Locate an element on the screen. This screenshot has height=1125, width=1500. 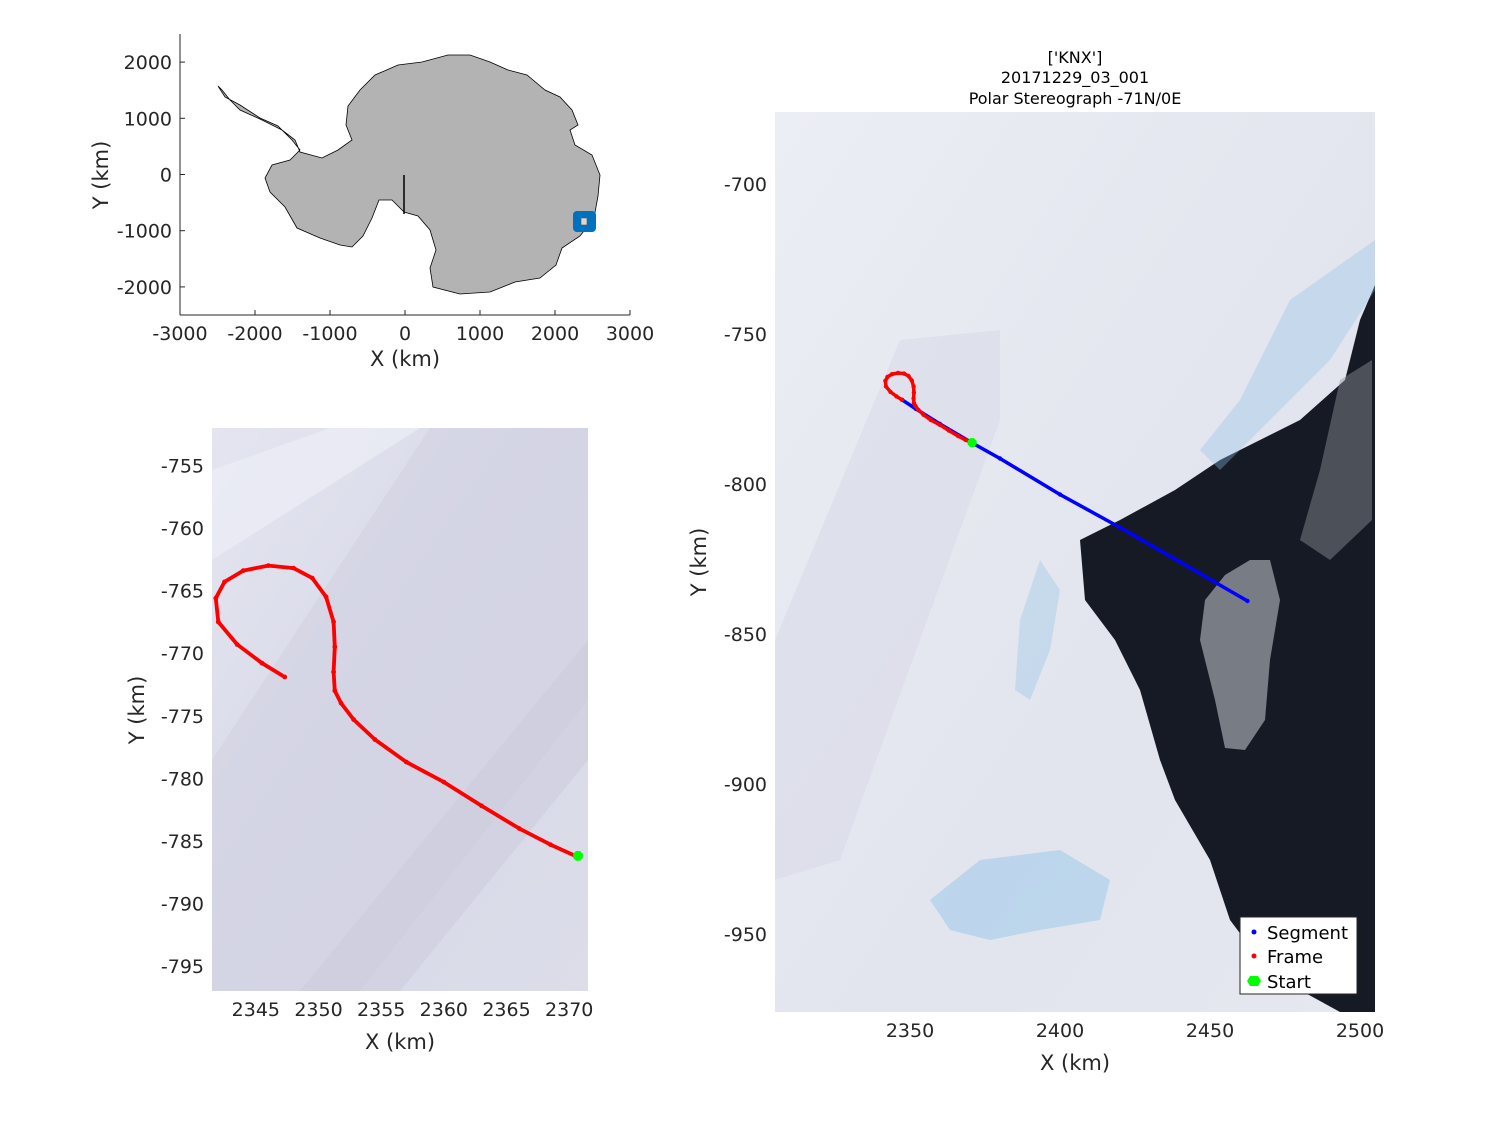
main-y-tick-label: -900 is located at coordinates (745, 785).